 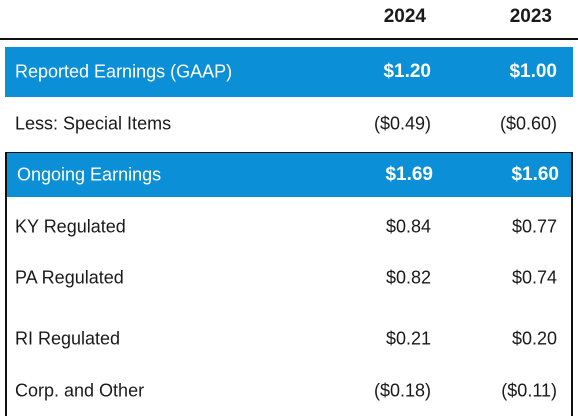 What do you see at coordinates (530, 16) in the screenshot?
I see `column-header-2023: 2023` at bounding box center [530, 16].